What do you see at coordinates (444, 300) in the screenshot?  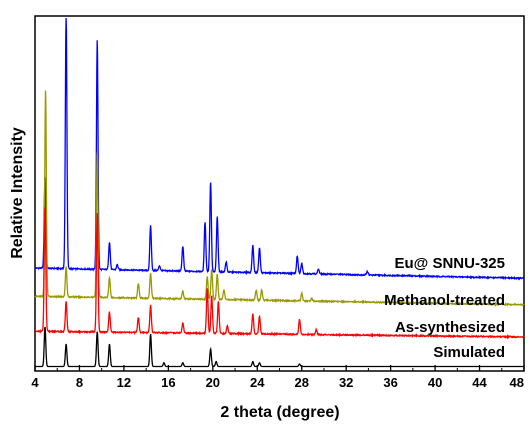 I see `series-label-1: Methanol-treated` at bounding box center [444, 300].